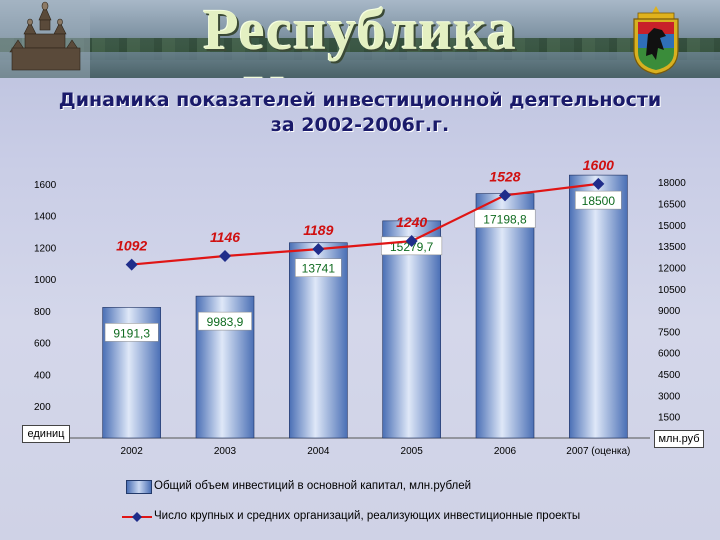  Describe the element at coordinates (504, 176) in the screenshot. I see `line-value-label: 1528` at that location.